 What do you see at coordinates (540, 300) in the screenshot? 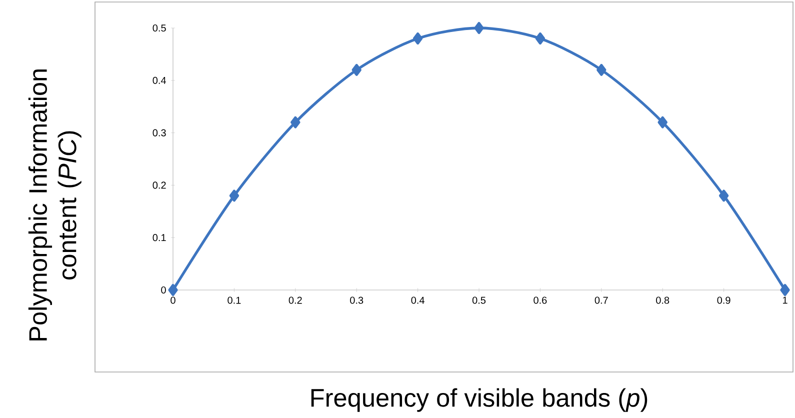
I see `x-tick-label: 0.6` at bounding box center [540, 300].